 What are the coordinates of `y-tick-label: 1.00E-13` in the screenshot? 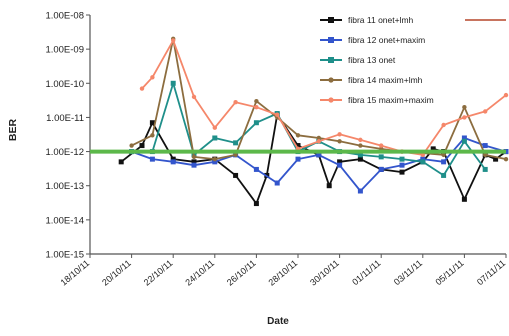 It's located at (64, 186).